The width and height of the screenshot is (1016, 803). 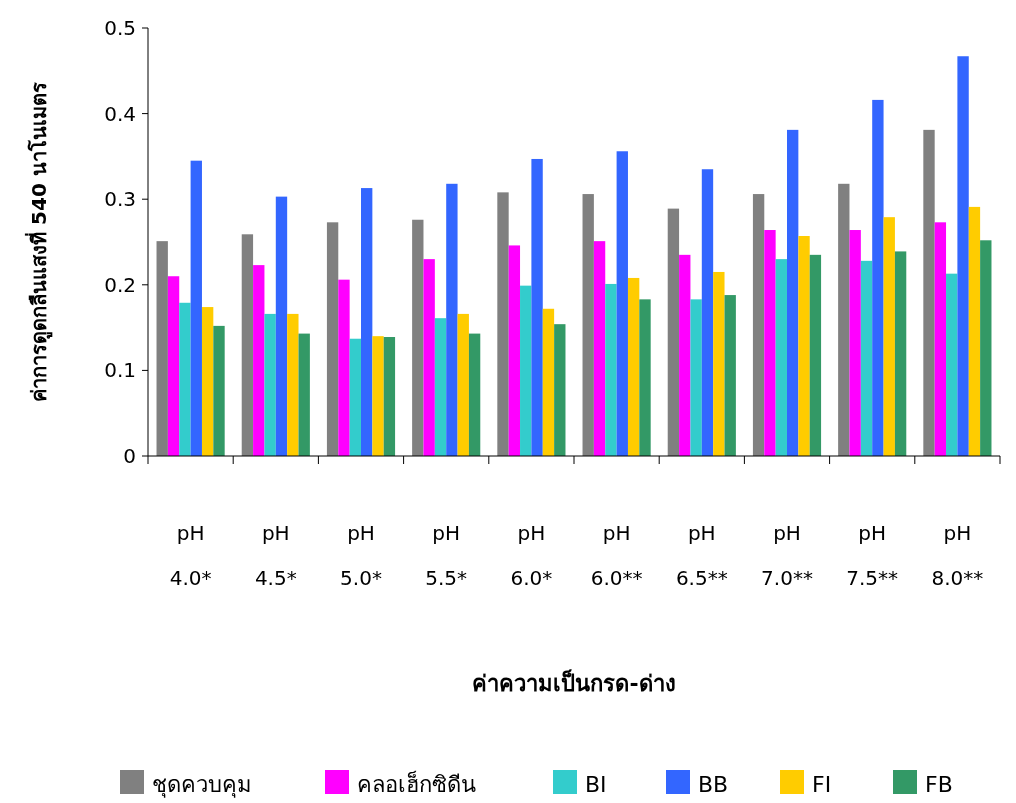 I want to click on x-tick-label: pH 5.5*, so click(x=446, y=555).